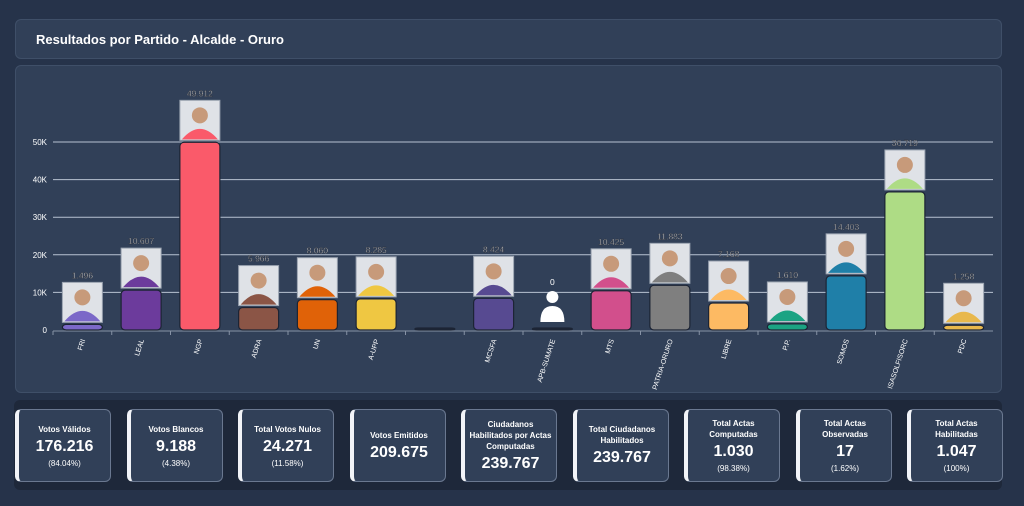 The width and height of the screenshot is (1024, 506). What do you see at coordinates (140, 347) in the screenshot?
I see `x-tick-label: LEAL` at bounding box center [140, 347].